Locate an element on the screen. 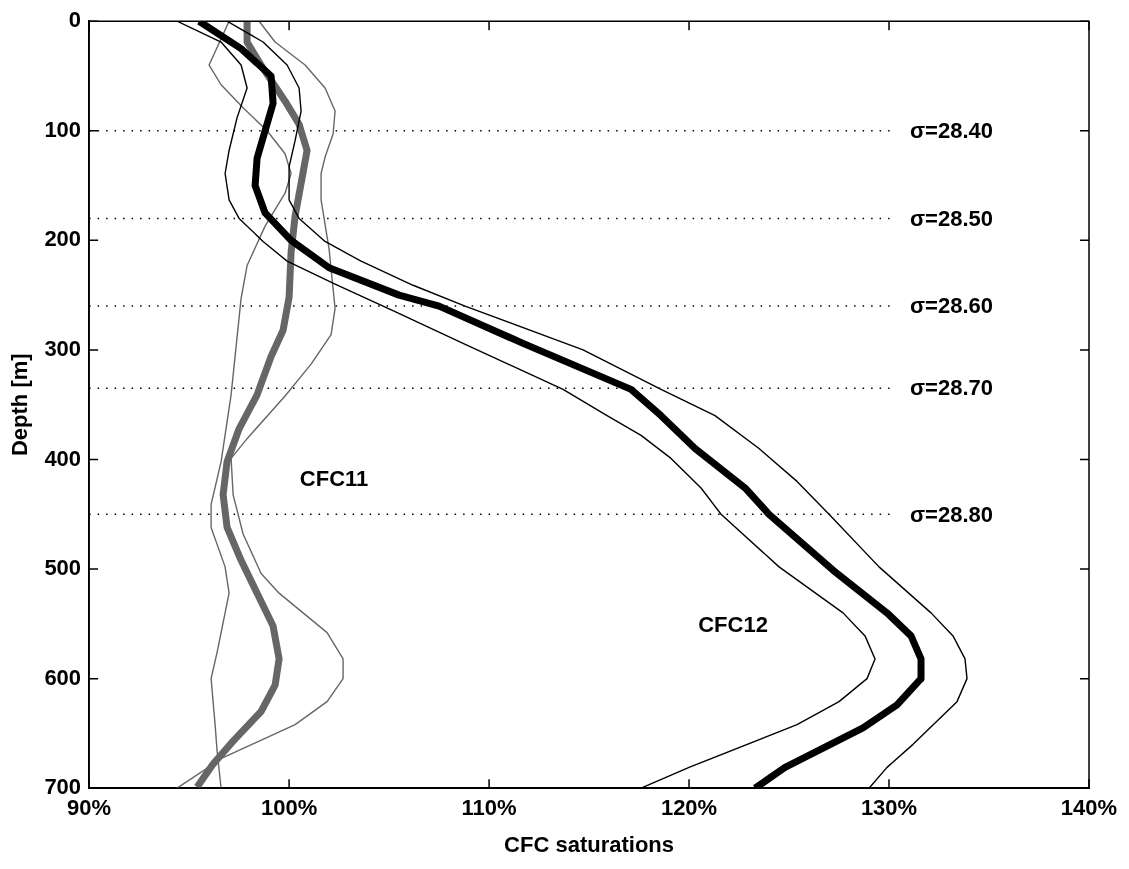  y-tick-label: 200 is located at coordinates (63, 239).